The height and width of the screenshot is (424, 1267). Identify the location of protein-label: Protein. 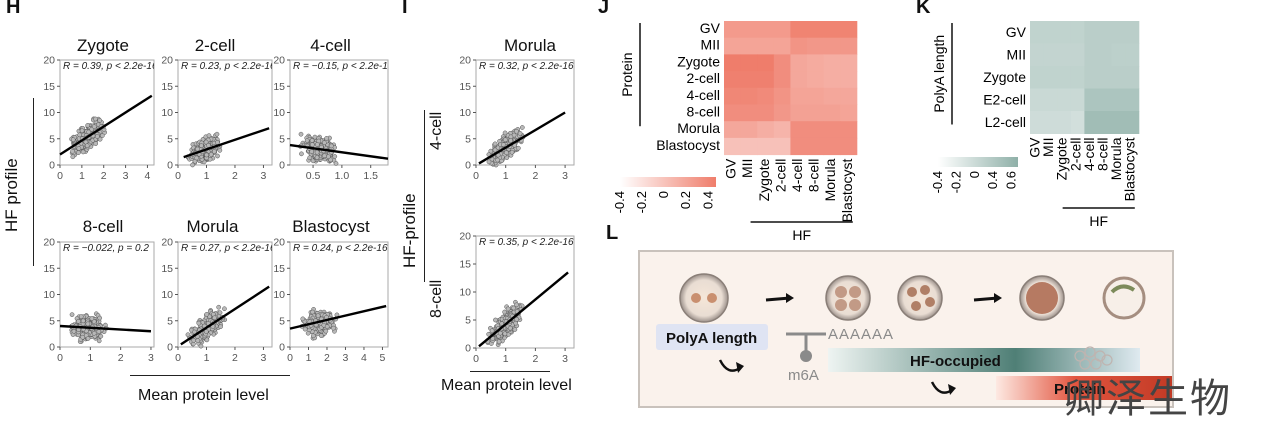
(1080, 389).